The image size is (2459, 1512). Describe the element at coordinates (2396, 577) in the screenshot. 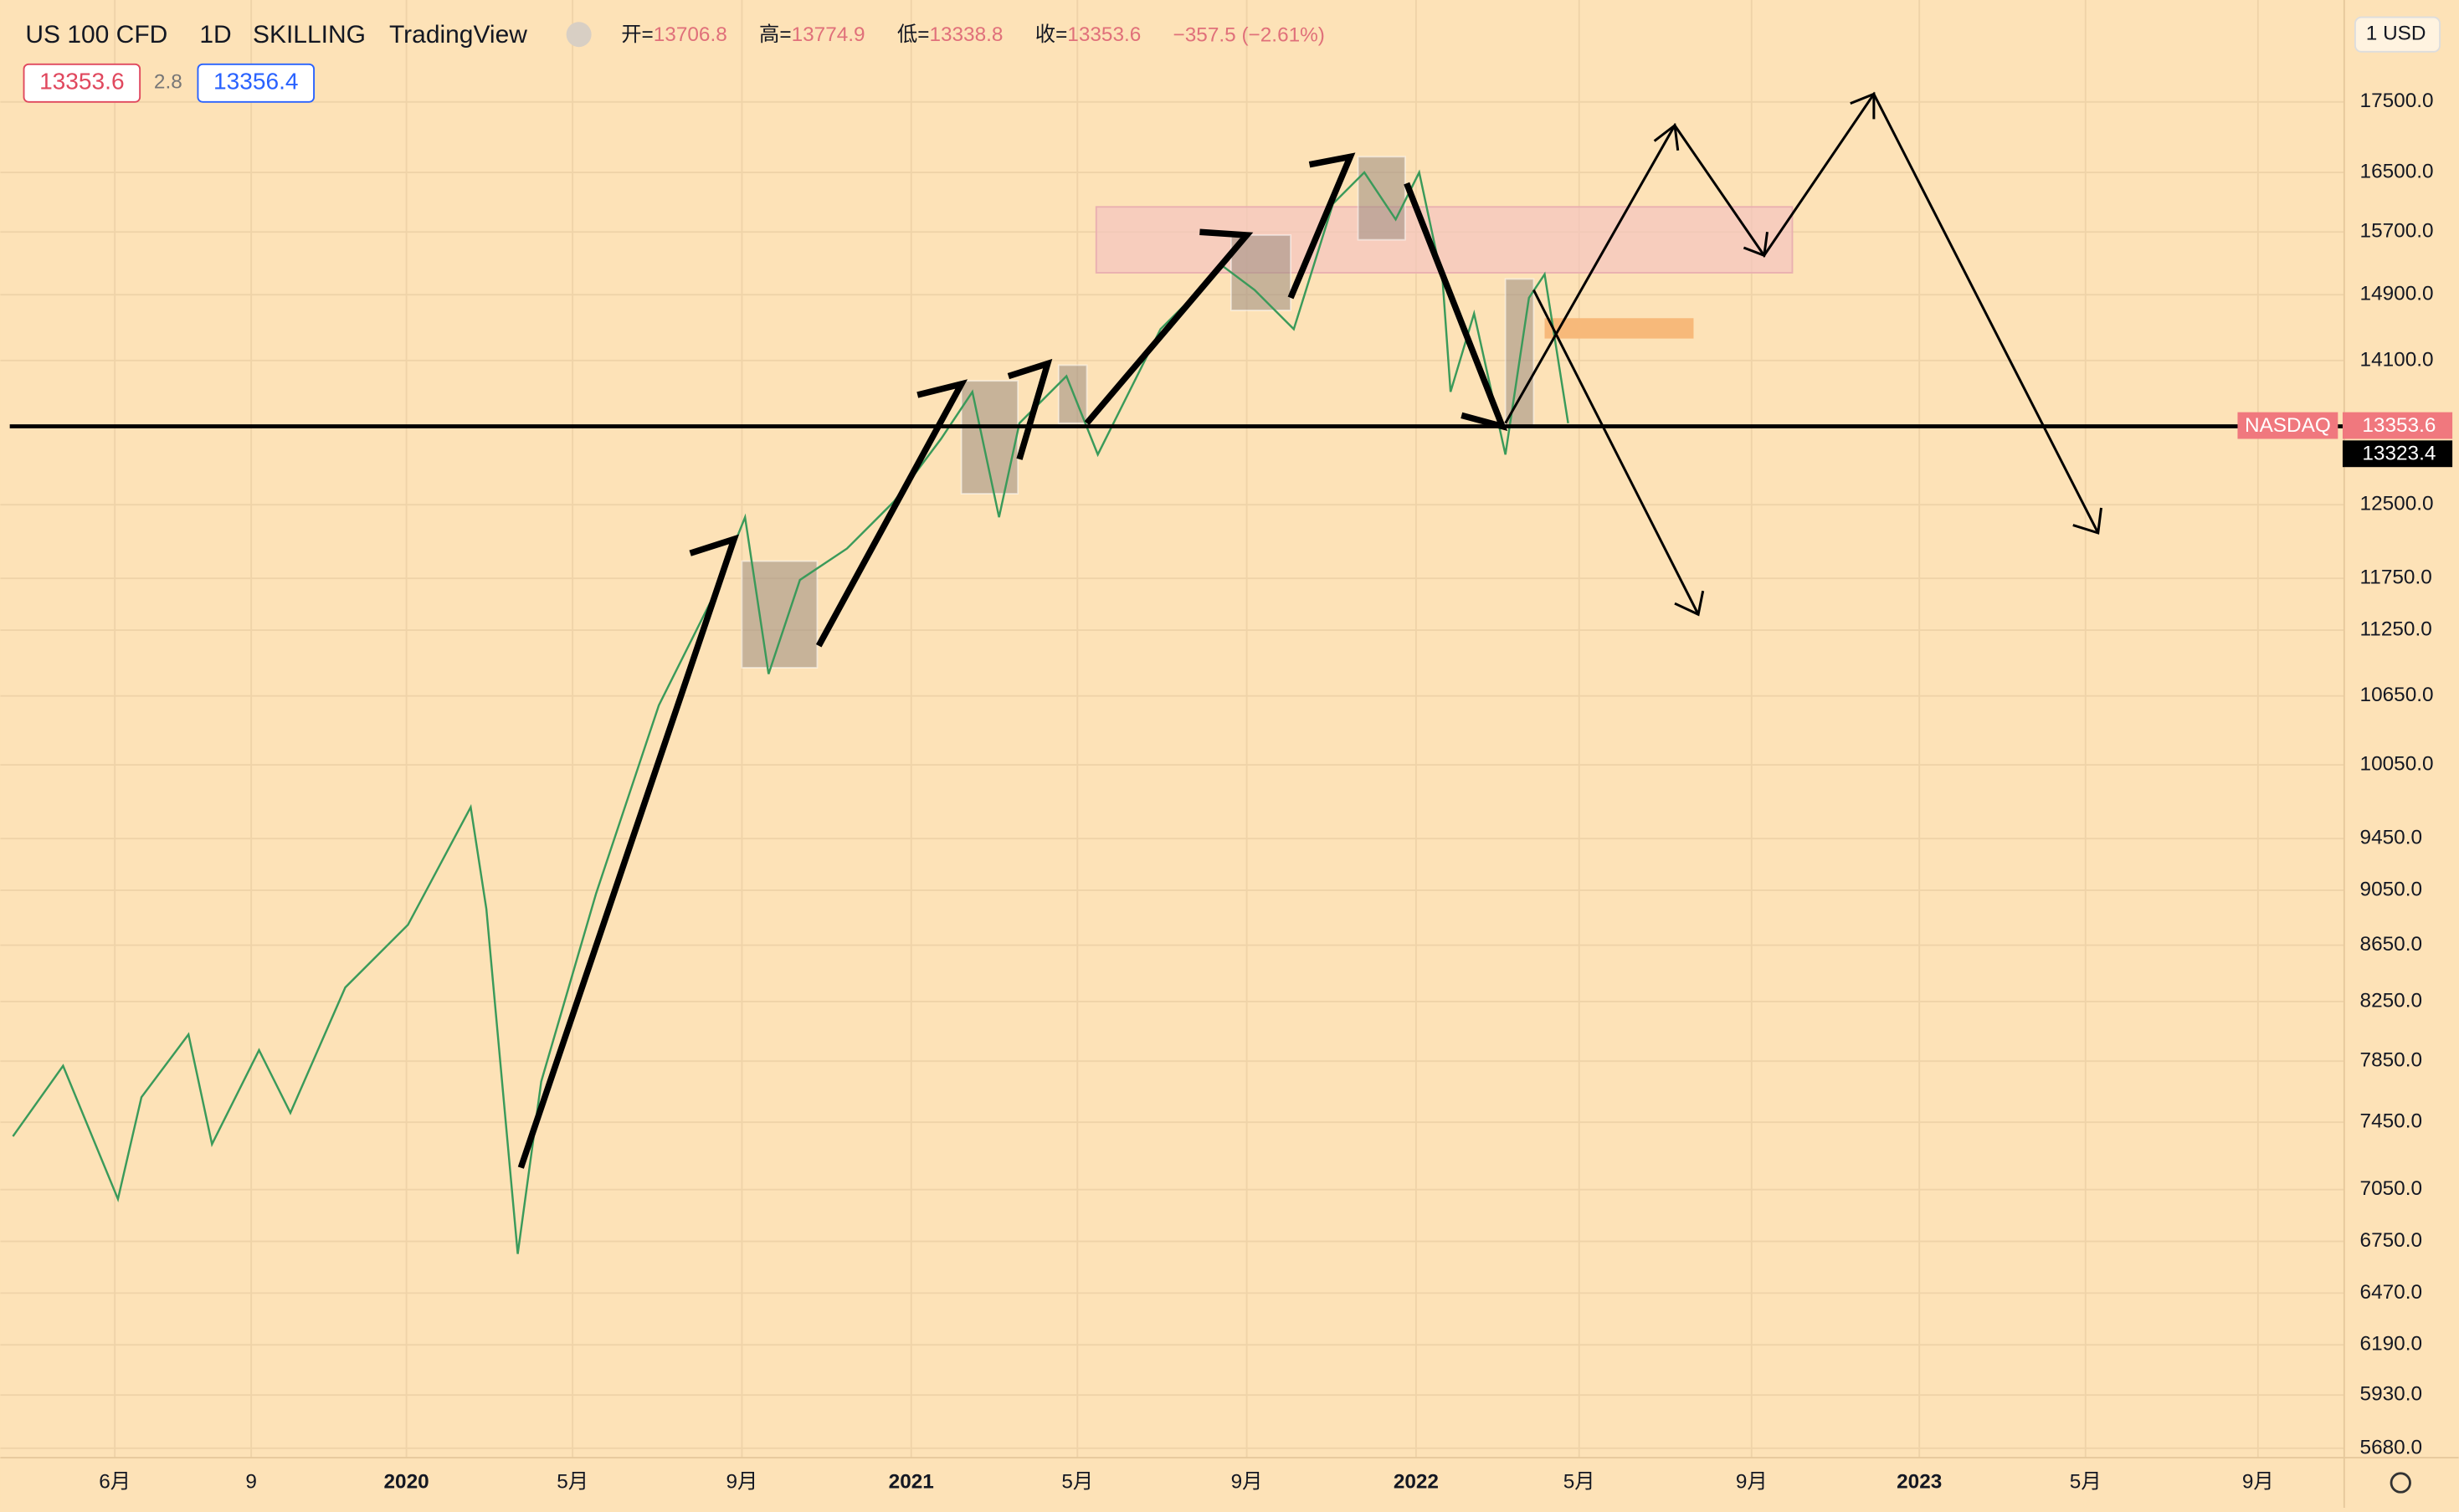

I see `price-label: 11750.0` at that location.